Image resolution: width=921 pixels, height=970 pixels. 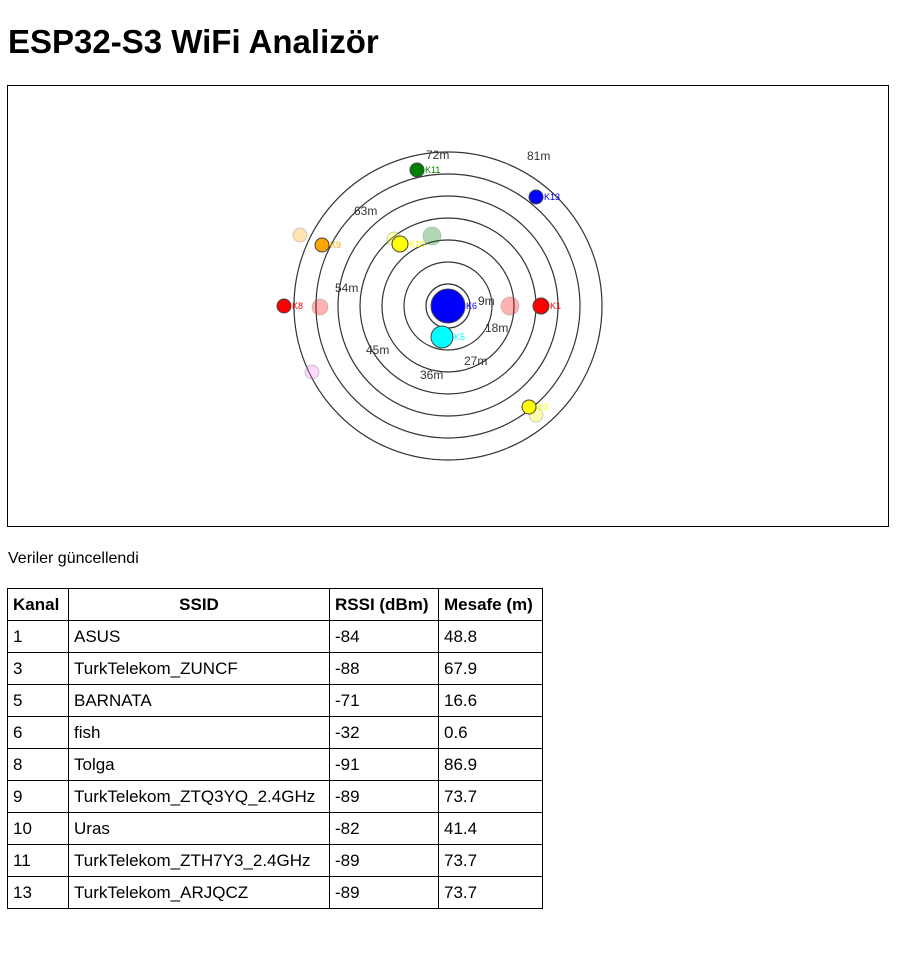 I want to click on channel-label: K9, so click(x=335, y=245).